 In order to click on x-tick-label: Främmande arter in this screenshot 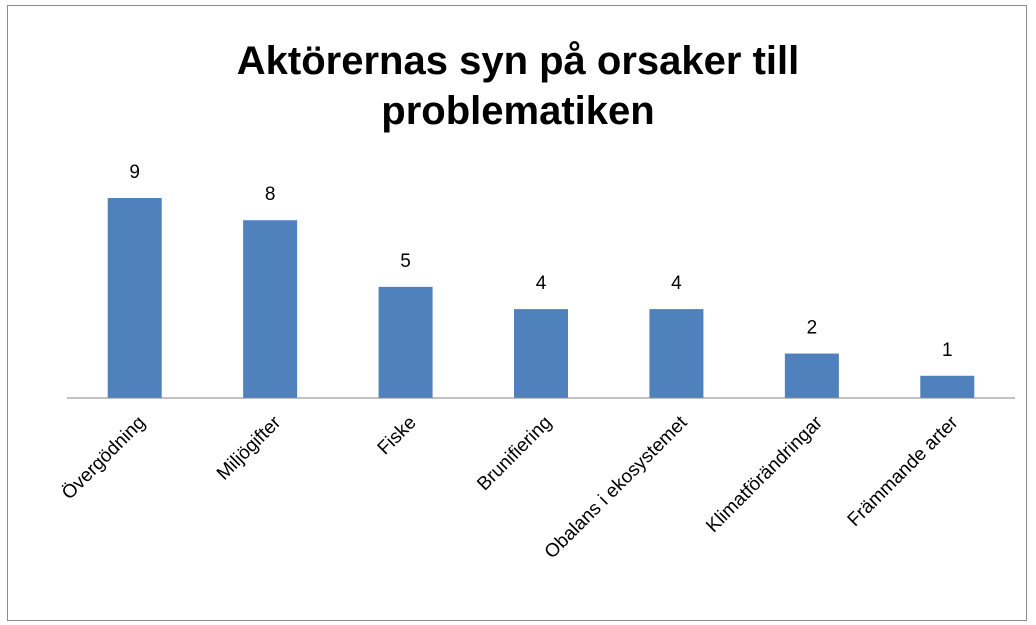, I will do `click(903, 471)`.